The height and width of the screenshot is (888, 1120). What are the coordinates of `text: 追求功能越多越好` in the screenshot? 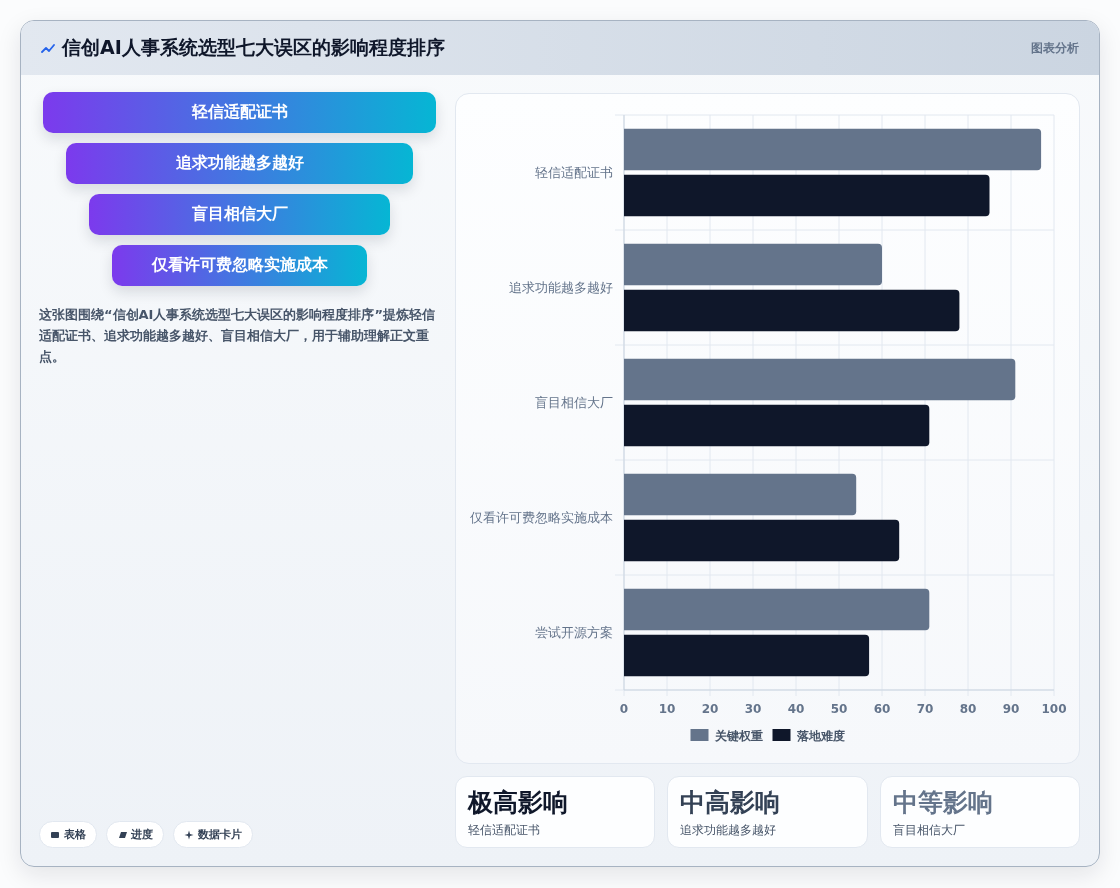 It's located at (728, 830).